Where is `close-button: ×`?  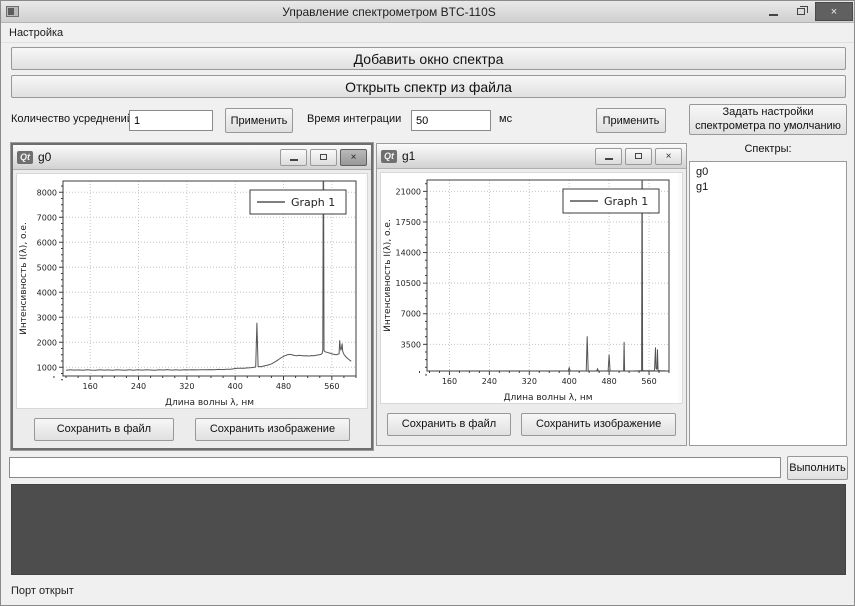
close-button: × is located at coordinates (834, 11).